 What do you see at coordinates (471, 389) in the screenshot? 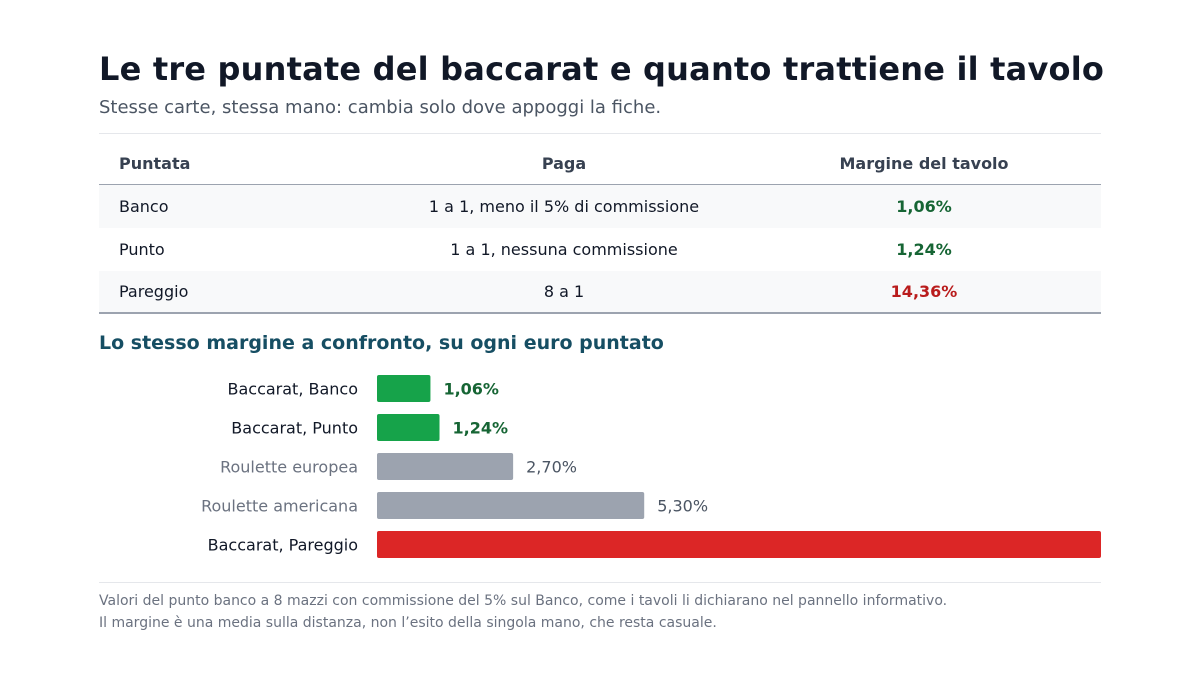
I see `bar-value-label: 1,06%` at bounding box center [471, 389].